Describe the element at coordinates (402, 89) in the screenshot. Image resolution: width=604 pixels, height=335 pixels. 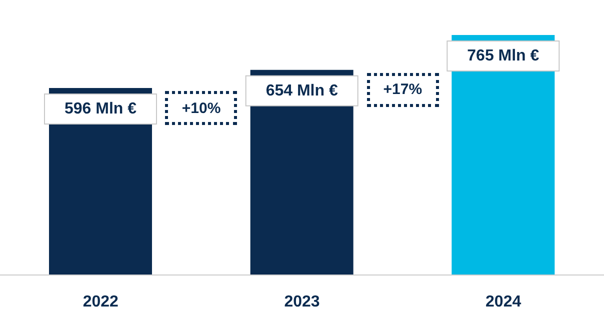
I see `annotation: +17%` at that location.